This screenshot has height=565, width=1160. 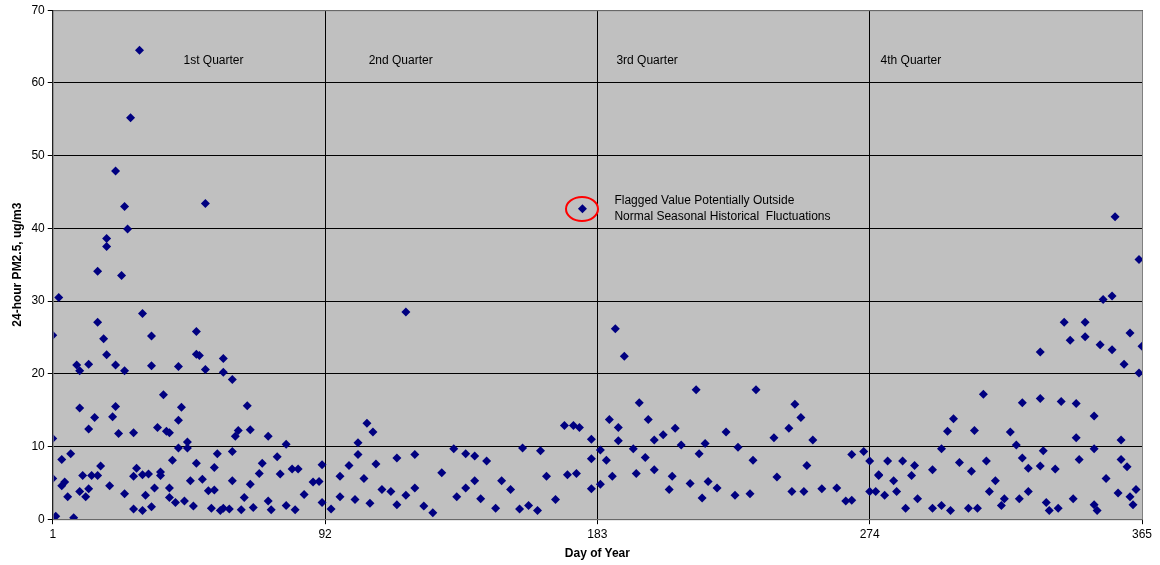 What do you see at coordinates (400, 60) in the screenshot?
I see `annotation: 2nd Quarter` at bounding box center [400, 60].